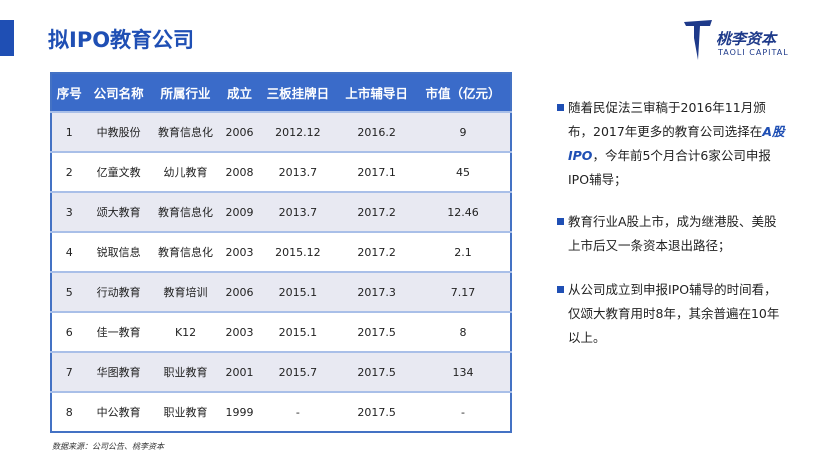 This screenshot has height=461, width=822. I want to click on accent-bar, so click(7, 38).